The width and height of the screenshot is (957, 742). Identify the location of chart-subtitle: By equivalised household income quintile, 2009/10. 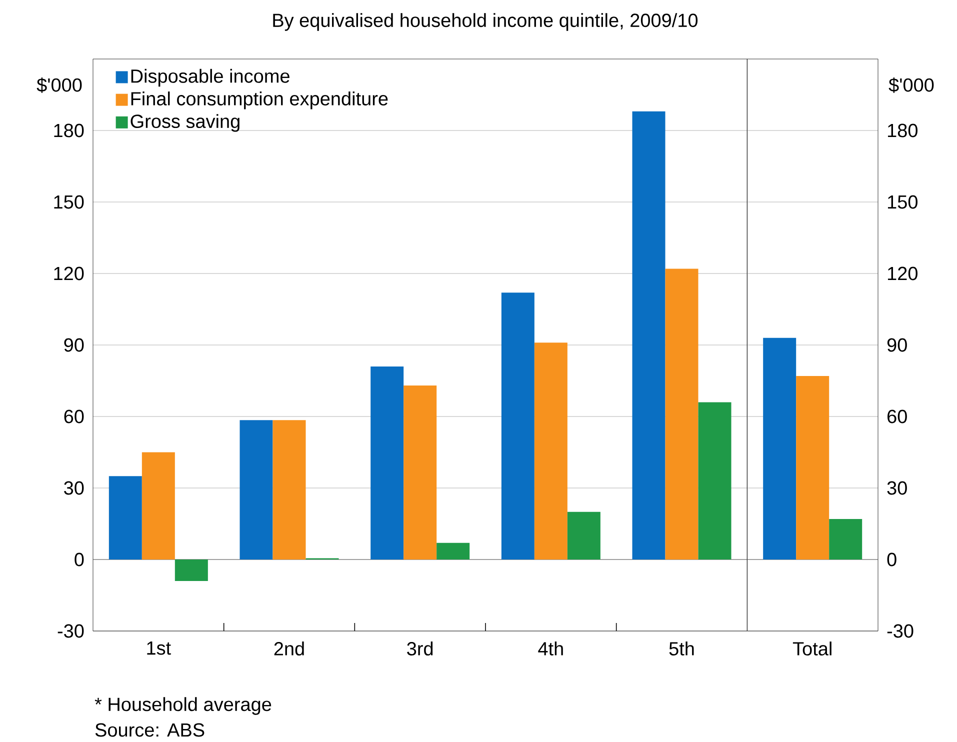
(485, 22).